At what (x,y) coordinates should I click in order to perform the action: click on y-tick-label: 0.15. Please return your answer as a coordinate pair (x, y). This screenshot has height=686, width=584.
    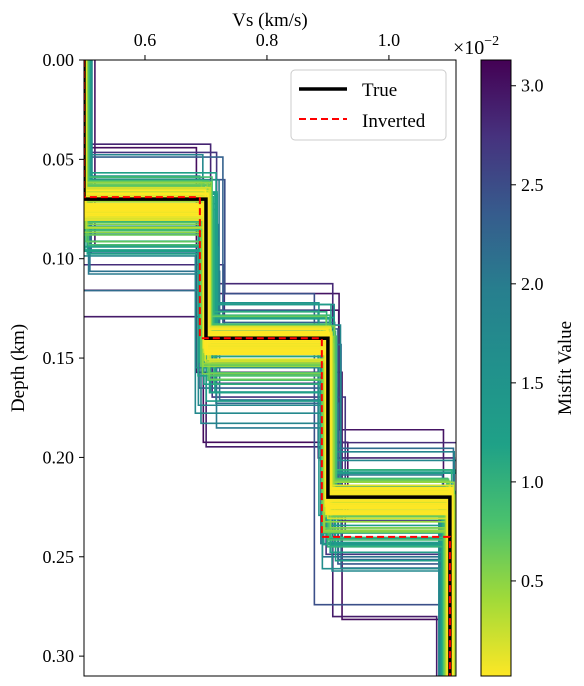
    Looking at the image, I should click on (59, 358).